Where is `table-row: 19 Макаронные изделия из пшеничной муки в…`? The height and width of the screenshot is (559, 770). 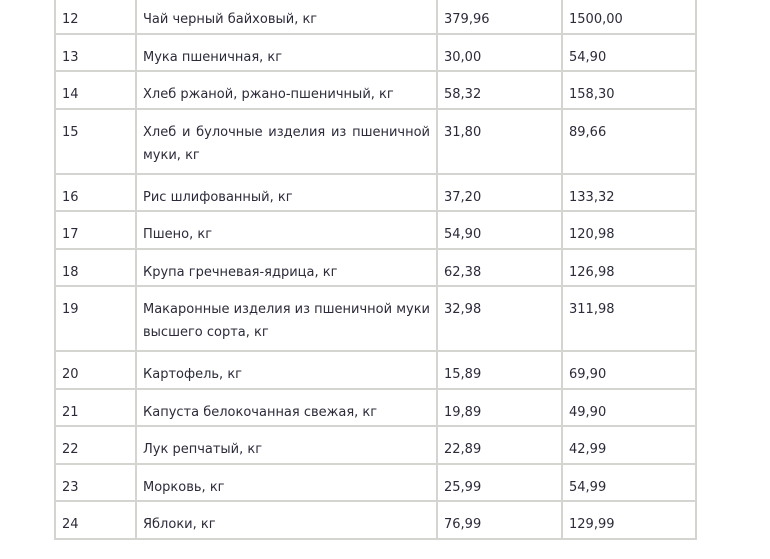 table-row: 19 Макаронные изделия из пшеничной муки в… is located at coordinates (375, 318).